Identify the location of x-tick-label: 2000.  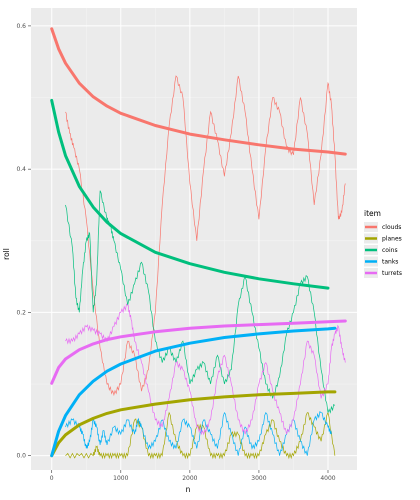
(189, 478).